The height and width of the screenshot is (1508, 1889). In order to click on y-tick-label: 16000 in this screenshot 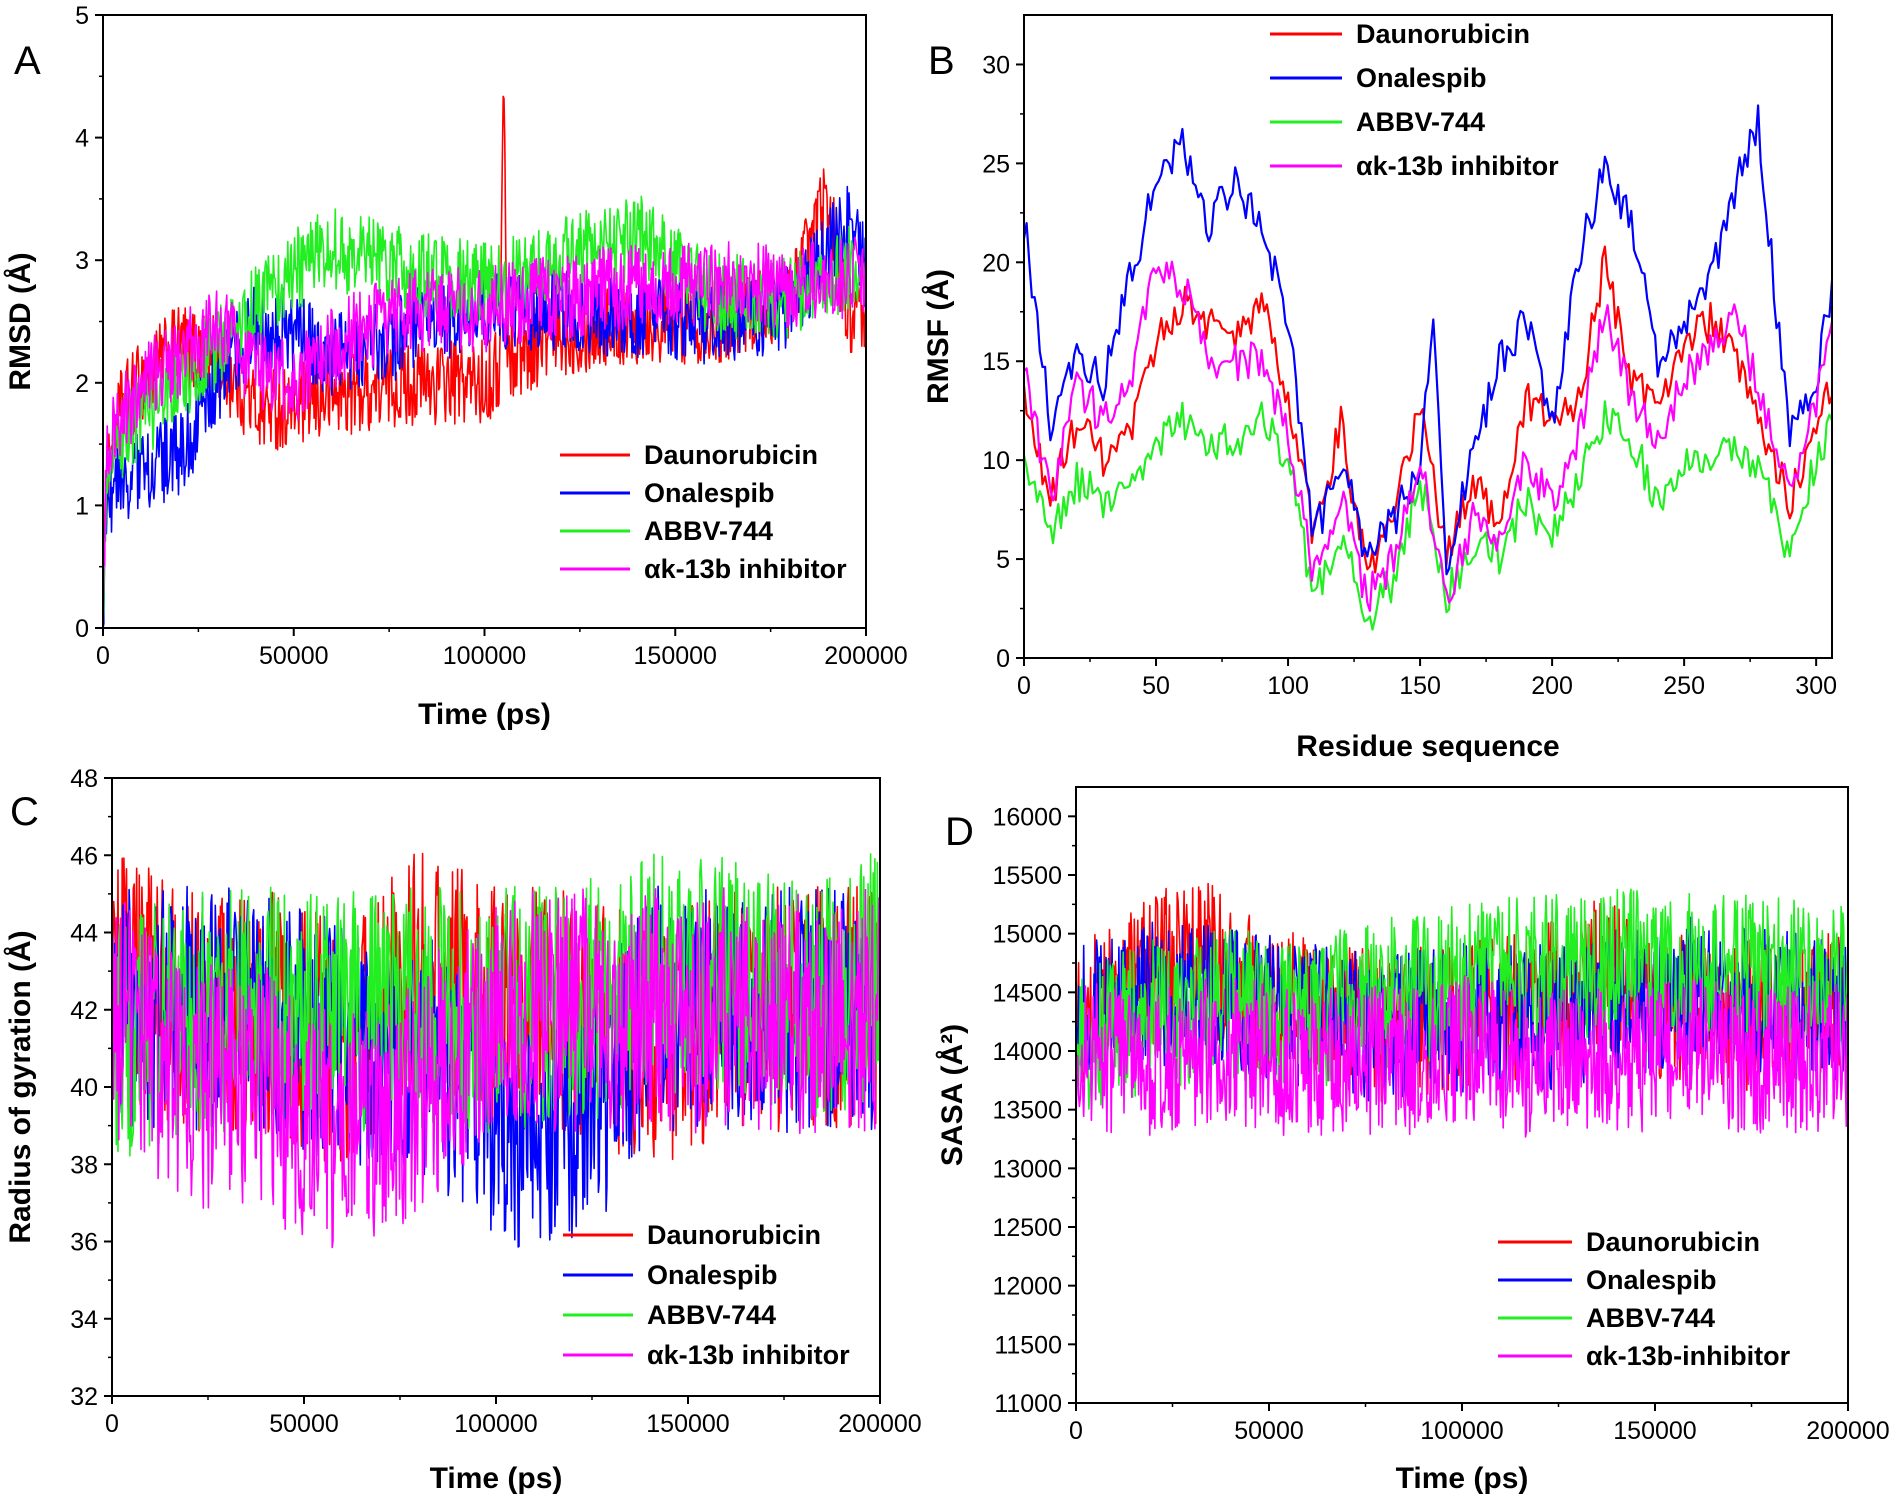, I will do `click(1027, 817)`.